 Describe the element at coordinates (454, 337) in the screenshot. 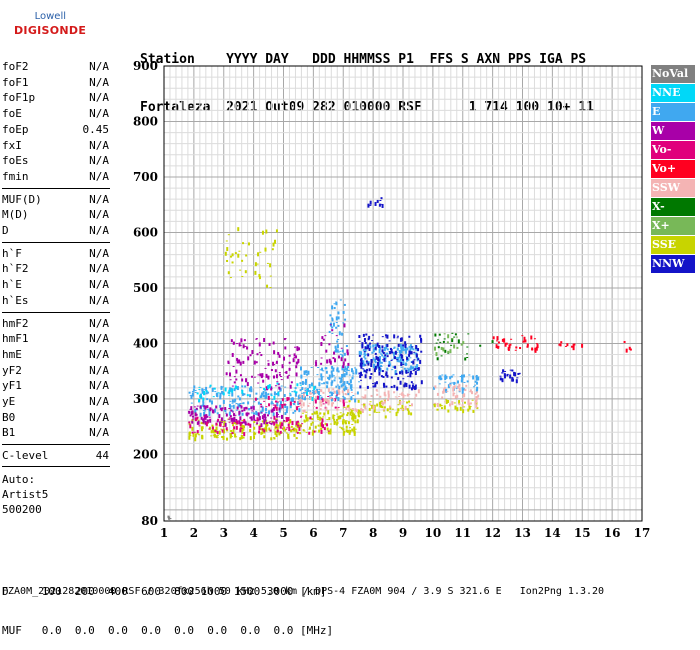

I see `echo-point-x` at that location.